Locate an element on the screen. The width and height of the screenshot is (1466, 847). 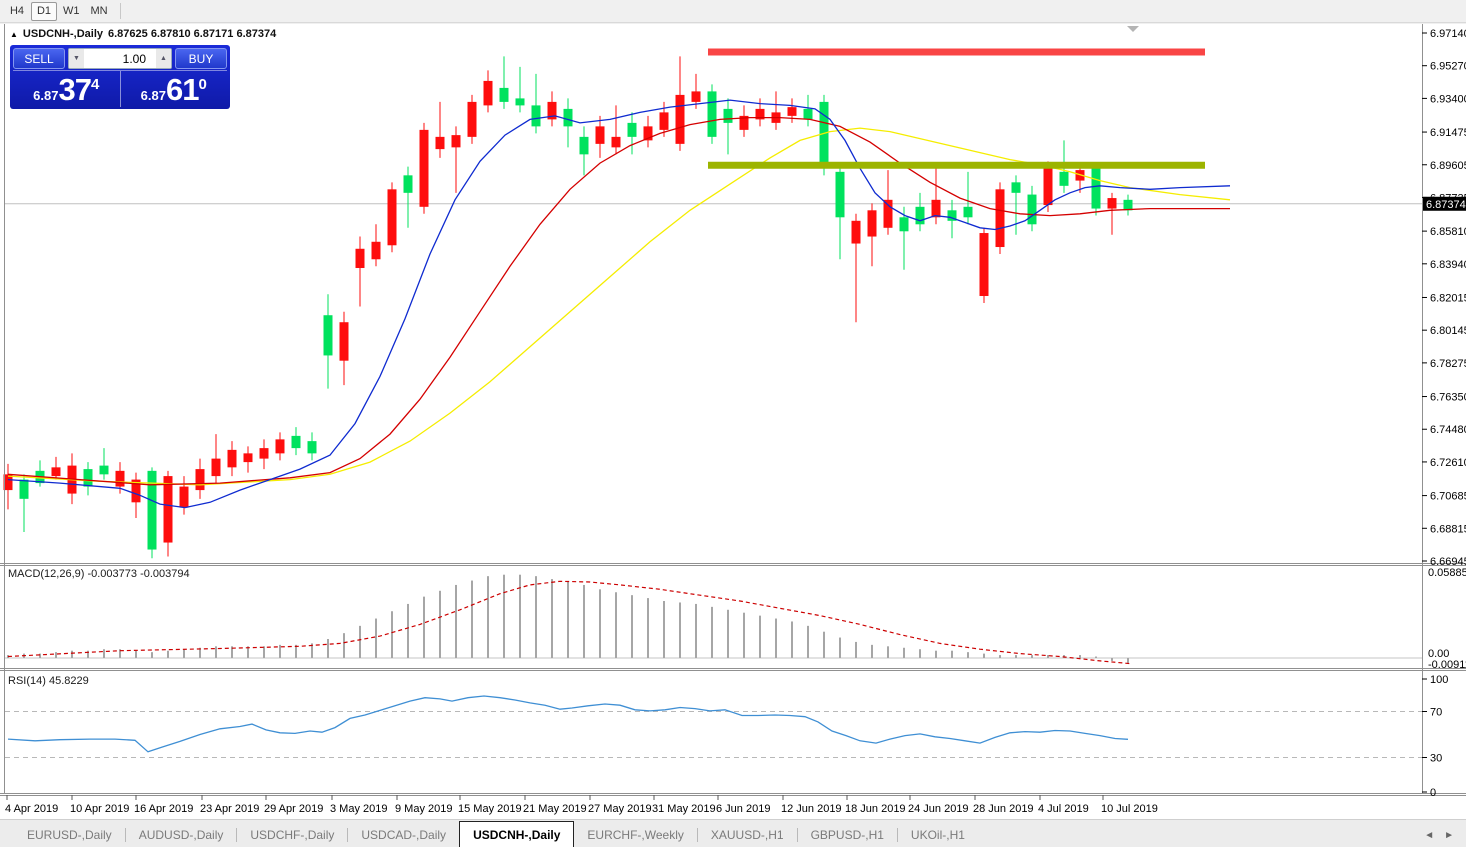
one-click-trading-panel: SELL ▼ 1.00 ▲ BUY 6.87 37 4 6.87 61 0 is located at coordinates (120, 77).